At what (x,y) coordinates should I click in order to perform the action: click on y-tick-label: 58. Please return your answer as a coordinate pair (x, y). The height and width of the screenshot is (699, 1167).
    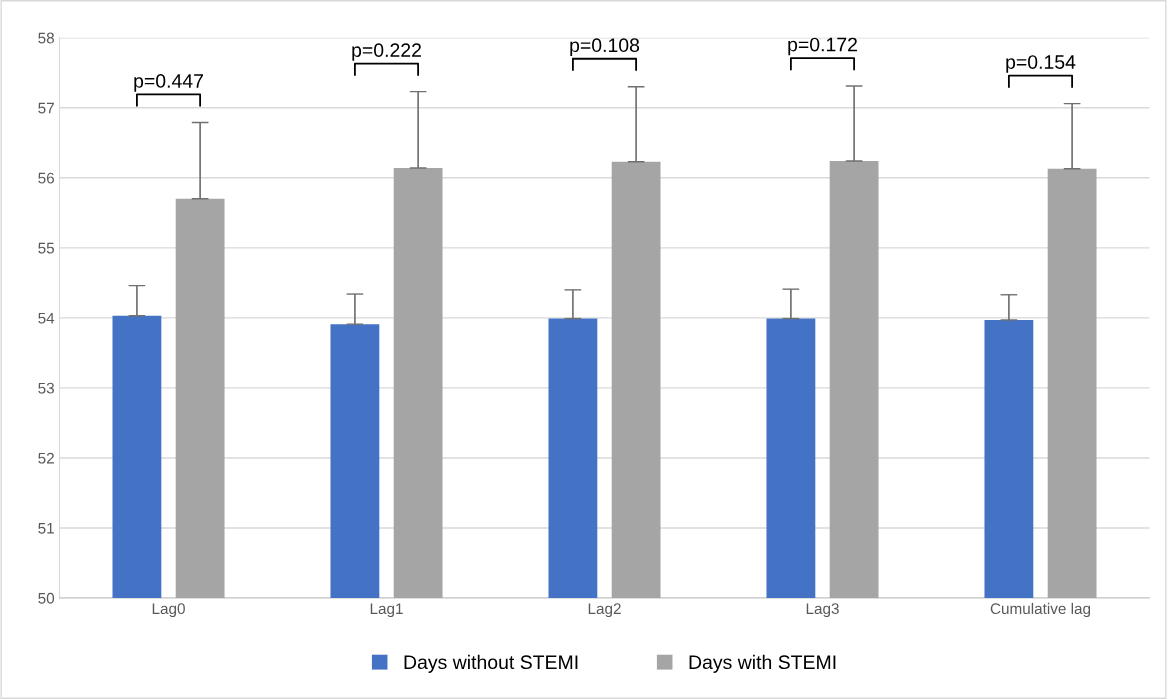
    Looking at the image, I should click on (46, 38).